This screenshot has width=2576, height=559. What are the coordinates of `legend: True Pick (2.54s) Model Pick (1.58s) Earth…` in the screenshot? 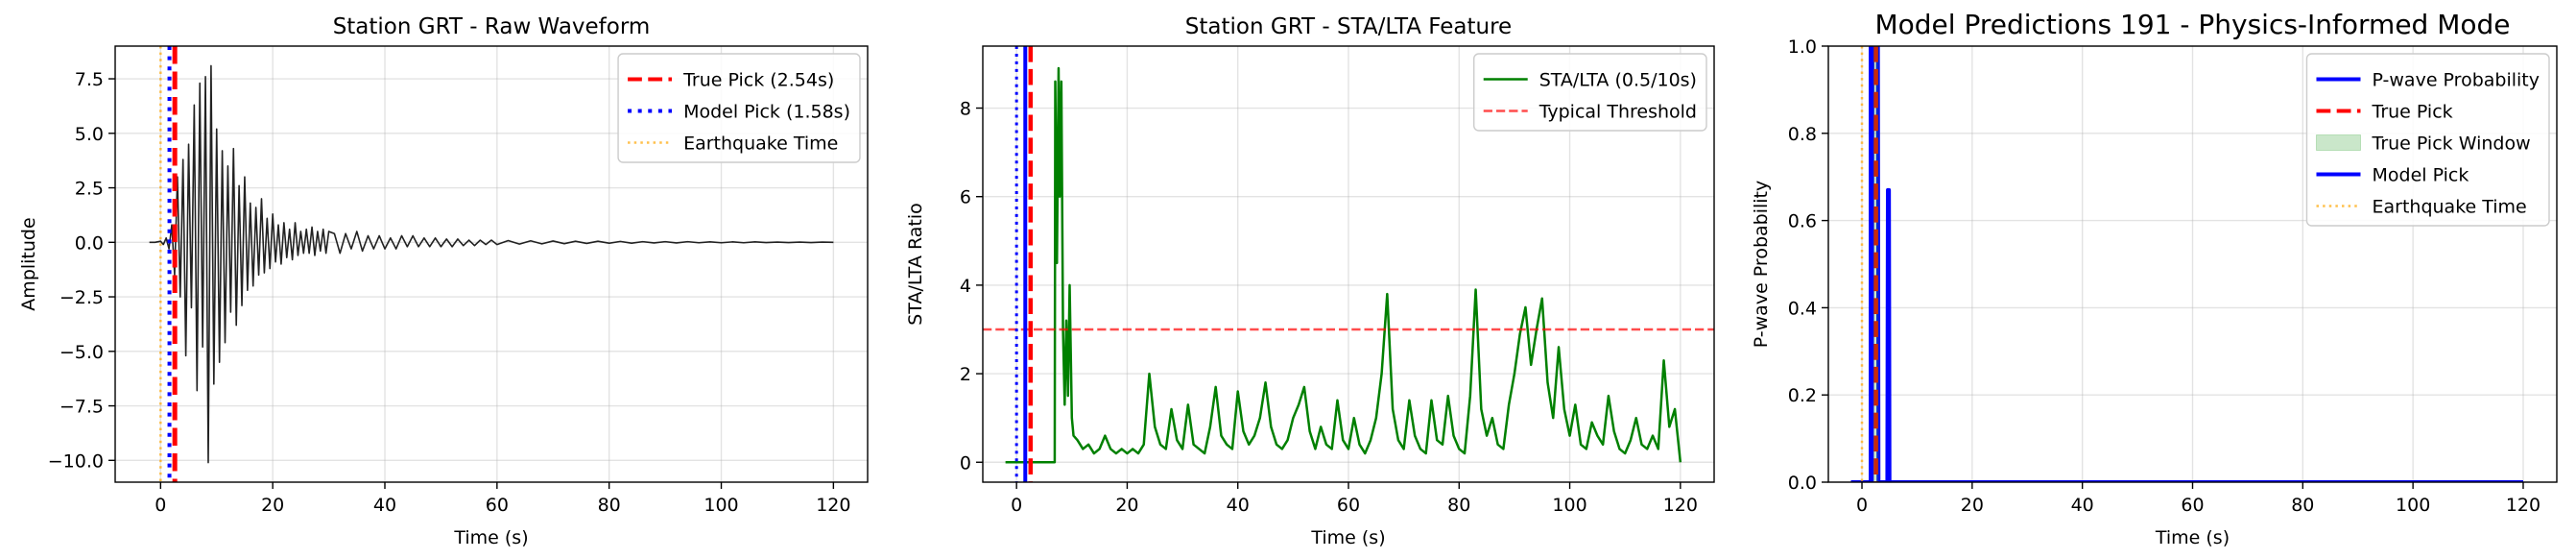 It's located at (739, 108).